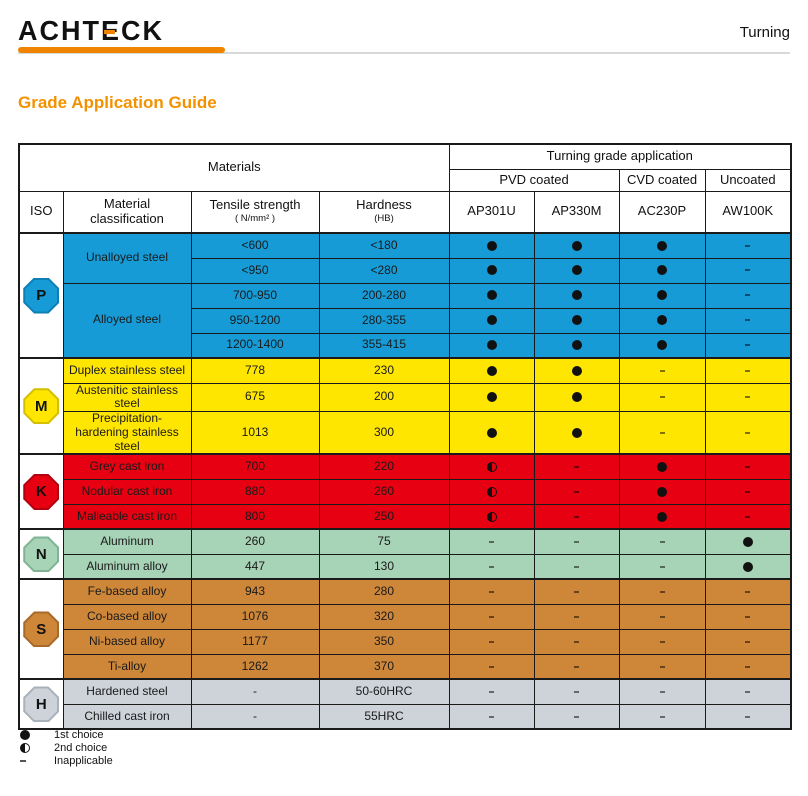  I want to click on brand-logo-part1: ACHT, so click(59, 31).